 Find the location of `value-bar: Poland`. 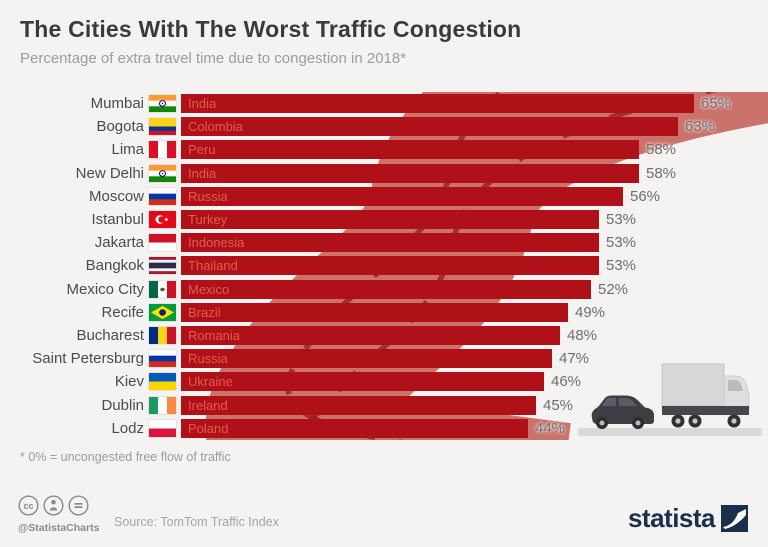

value-bar: Poland is located at coordinates (354, 428).